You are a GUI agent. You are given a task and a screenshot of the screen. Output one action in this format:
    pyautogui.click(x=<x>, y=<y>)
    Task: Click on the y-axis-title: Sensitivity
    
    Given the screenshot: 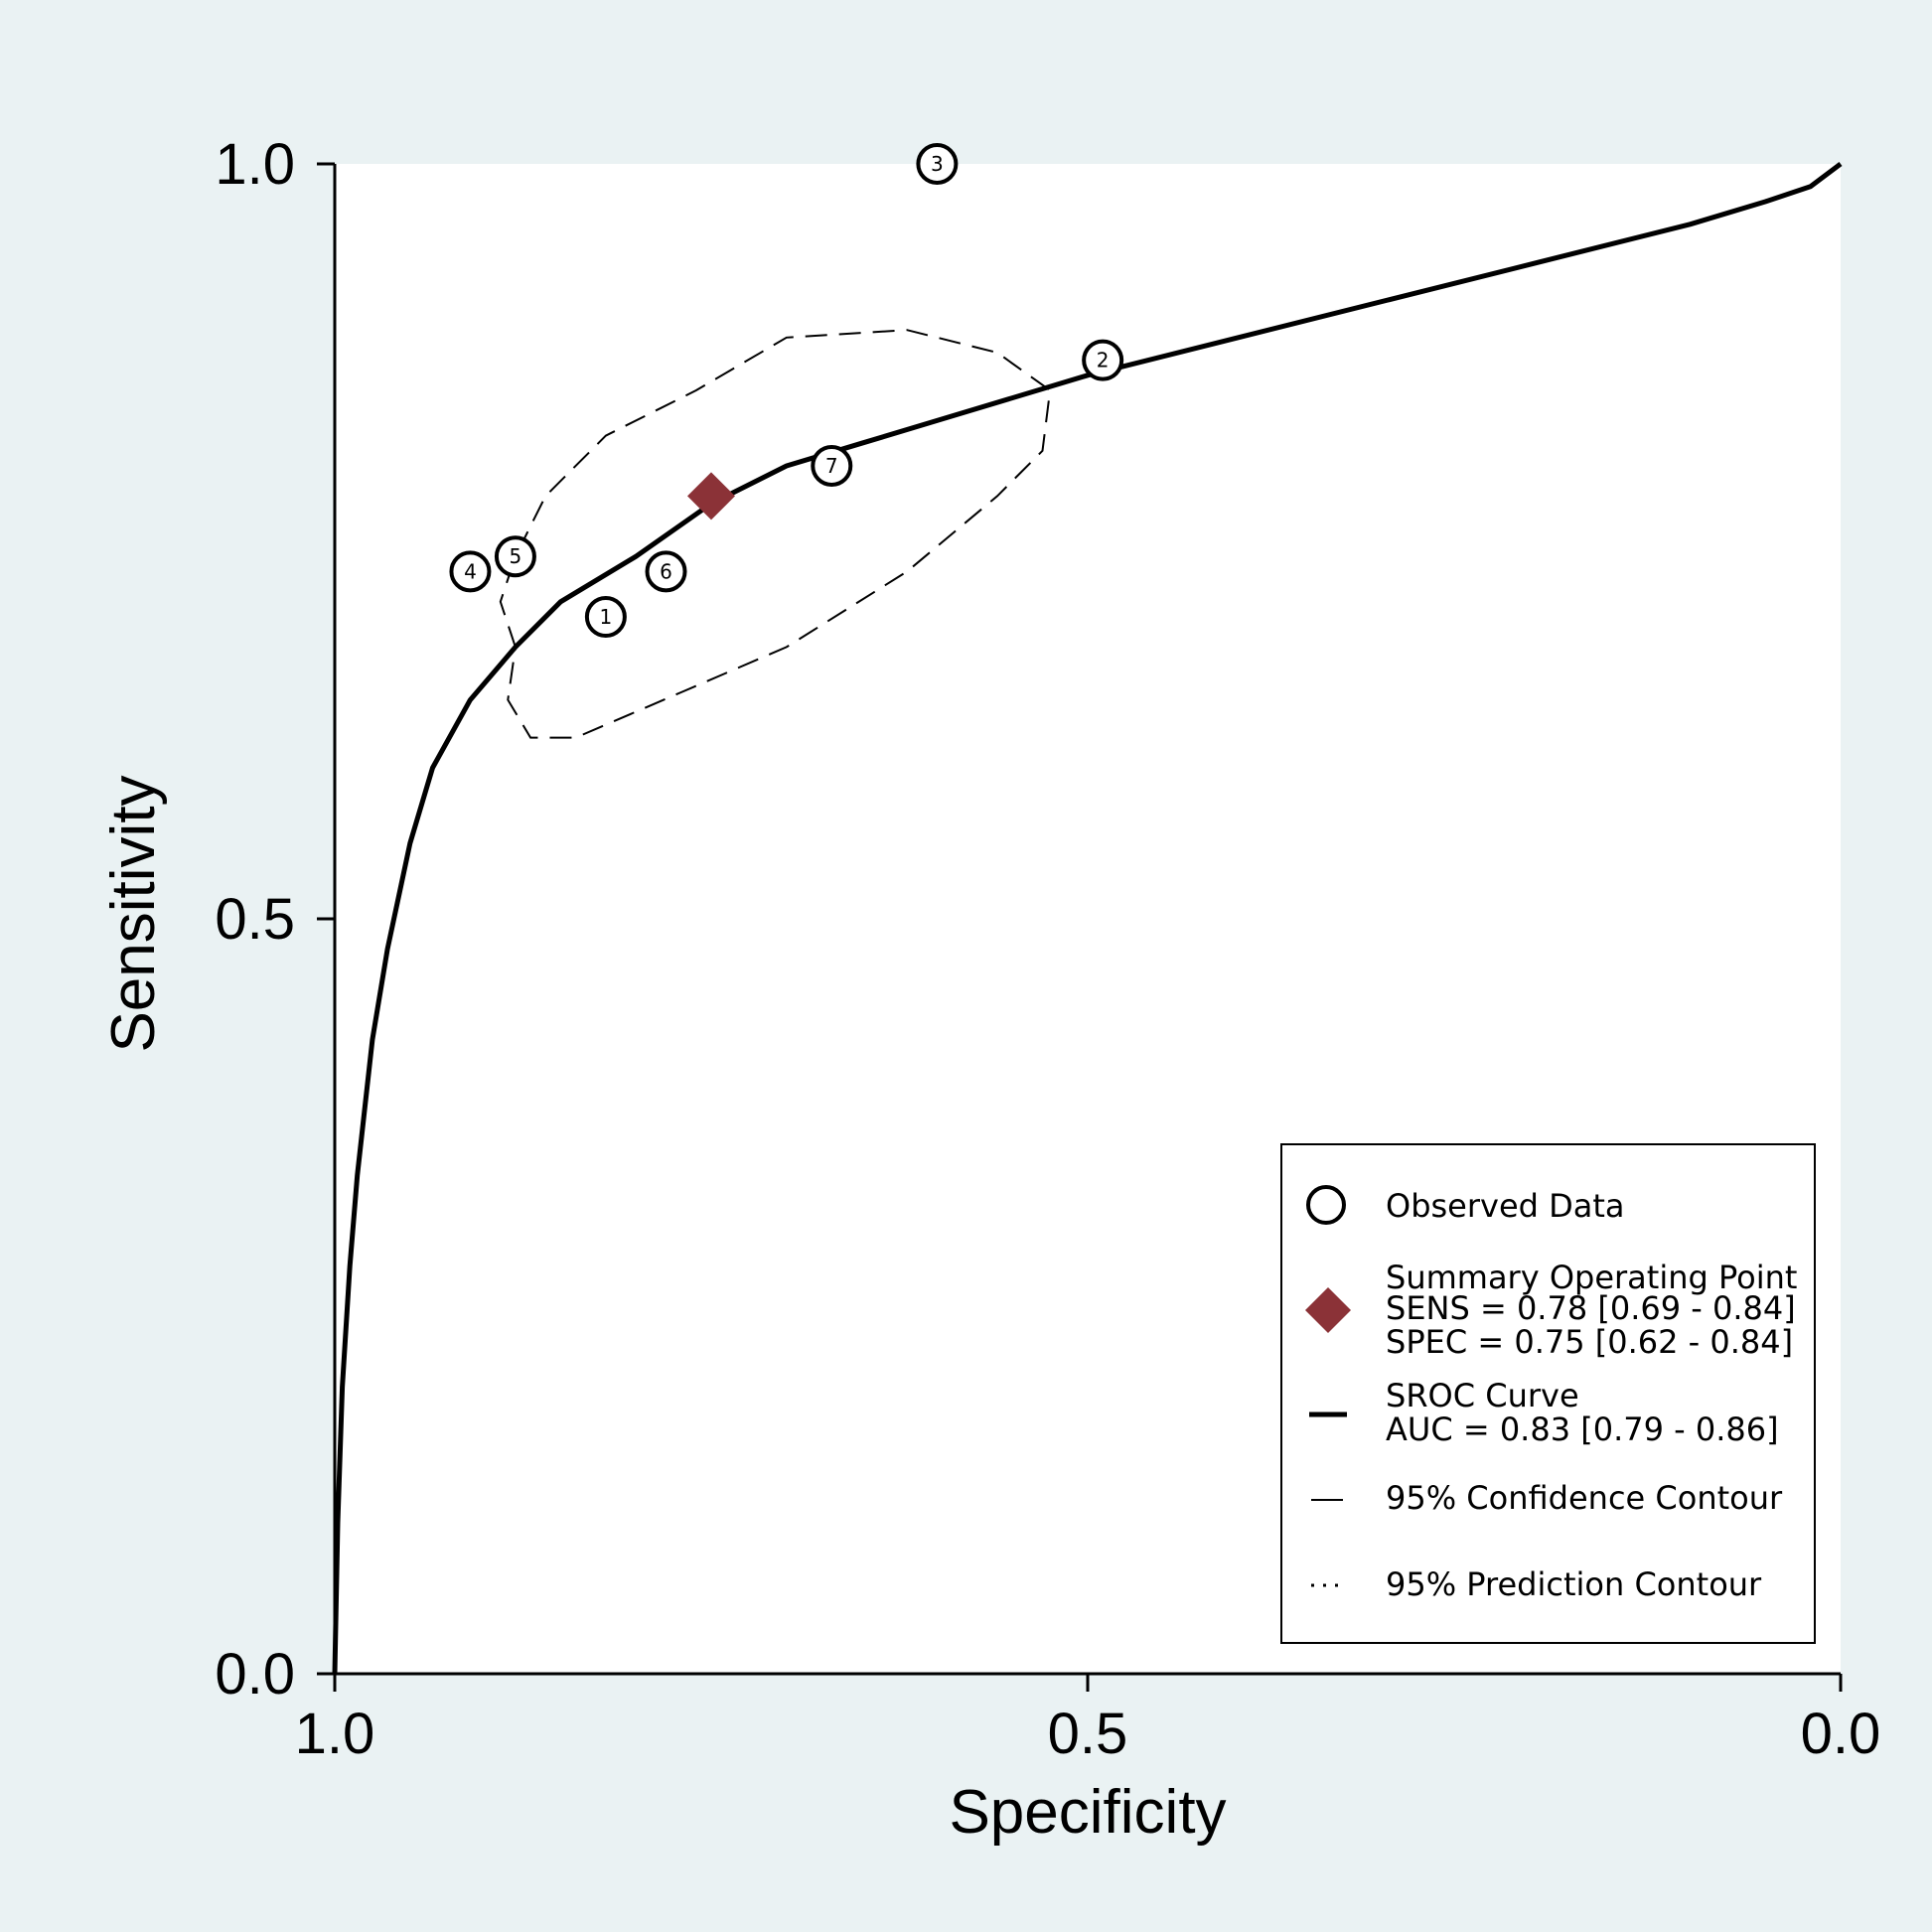 What is the action you would take?
    pyautogui.click(x=133, y=913)
    